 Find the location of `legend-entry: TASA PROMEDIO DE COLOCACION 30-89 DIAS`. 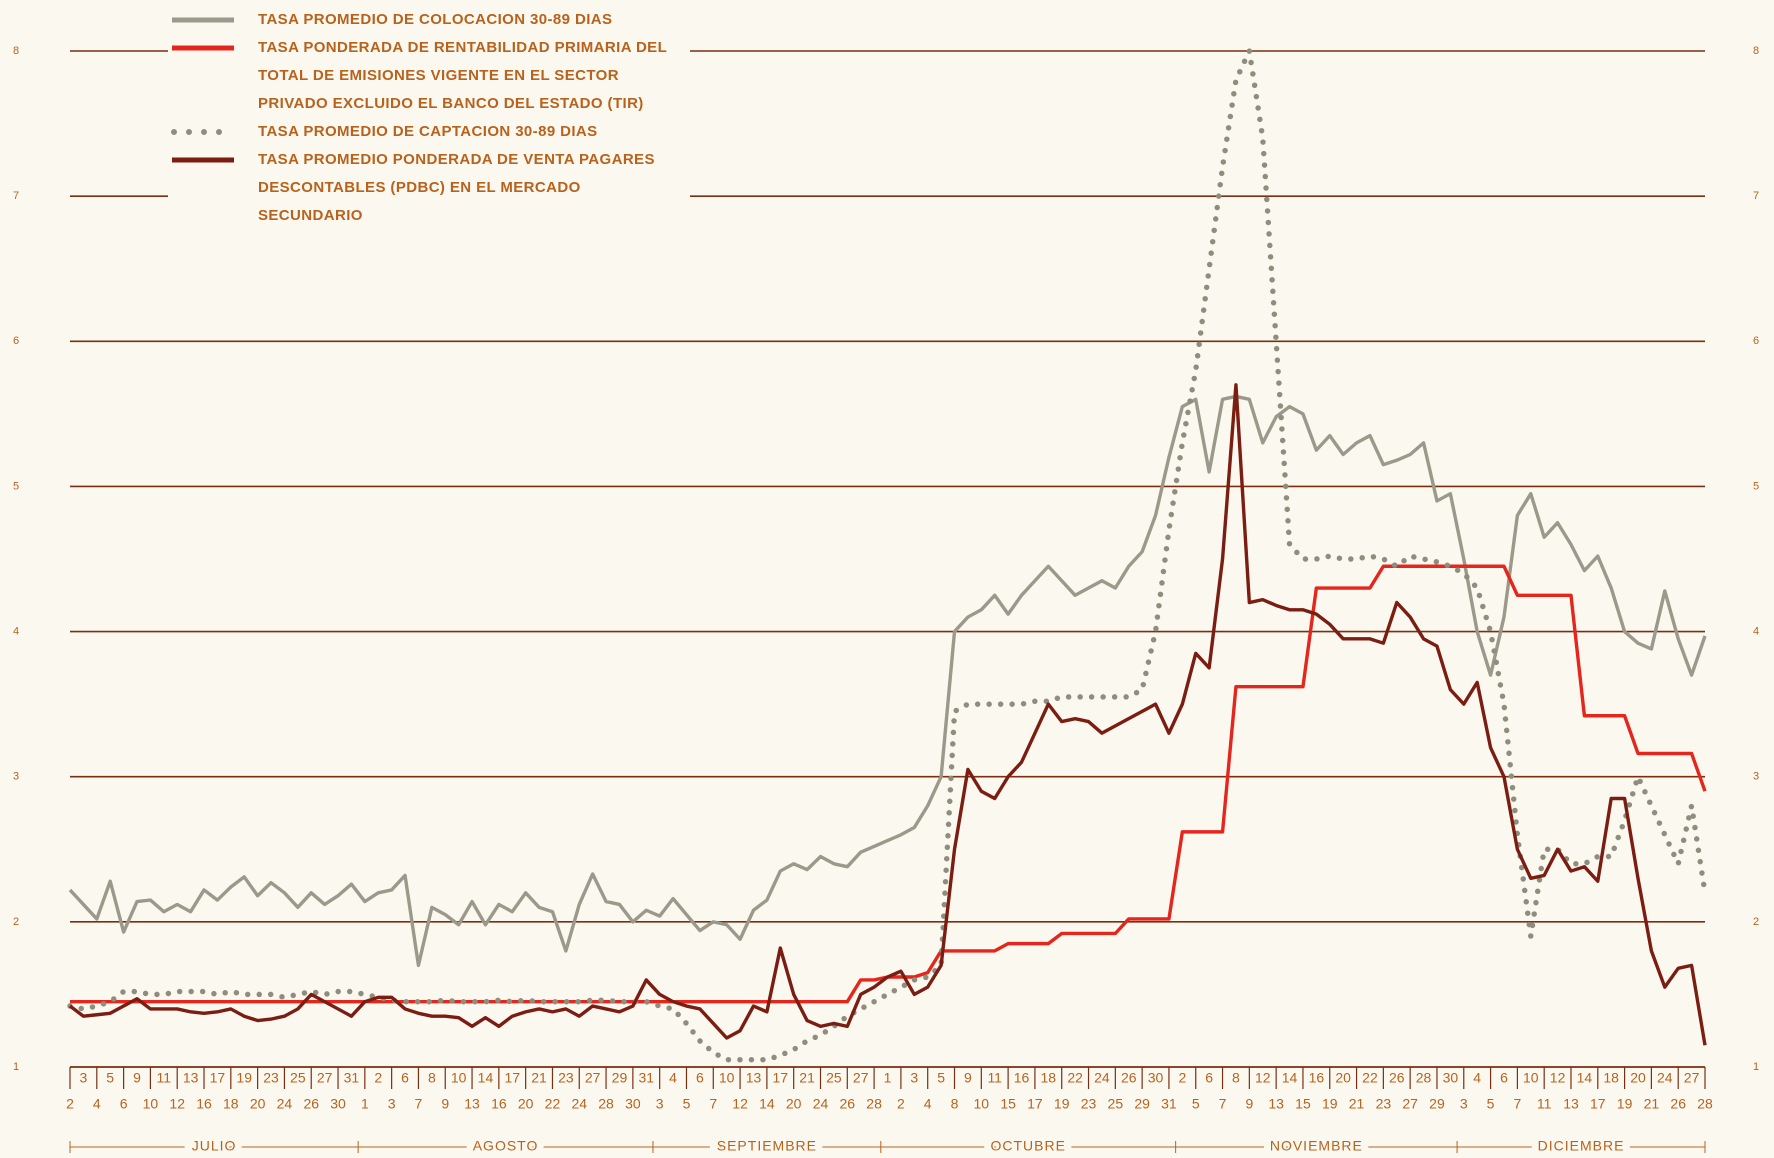

legend-entry: TASA PROMEDIO DE COLOCACION 30-89 DIAS is located at coordinates (429, 20).